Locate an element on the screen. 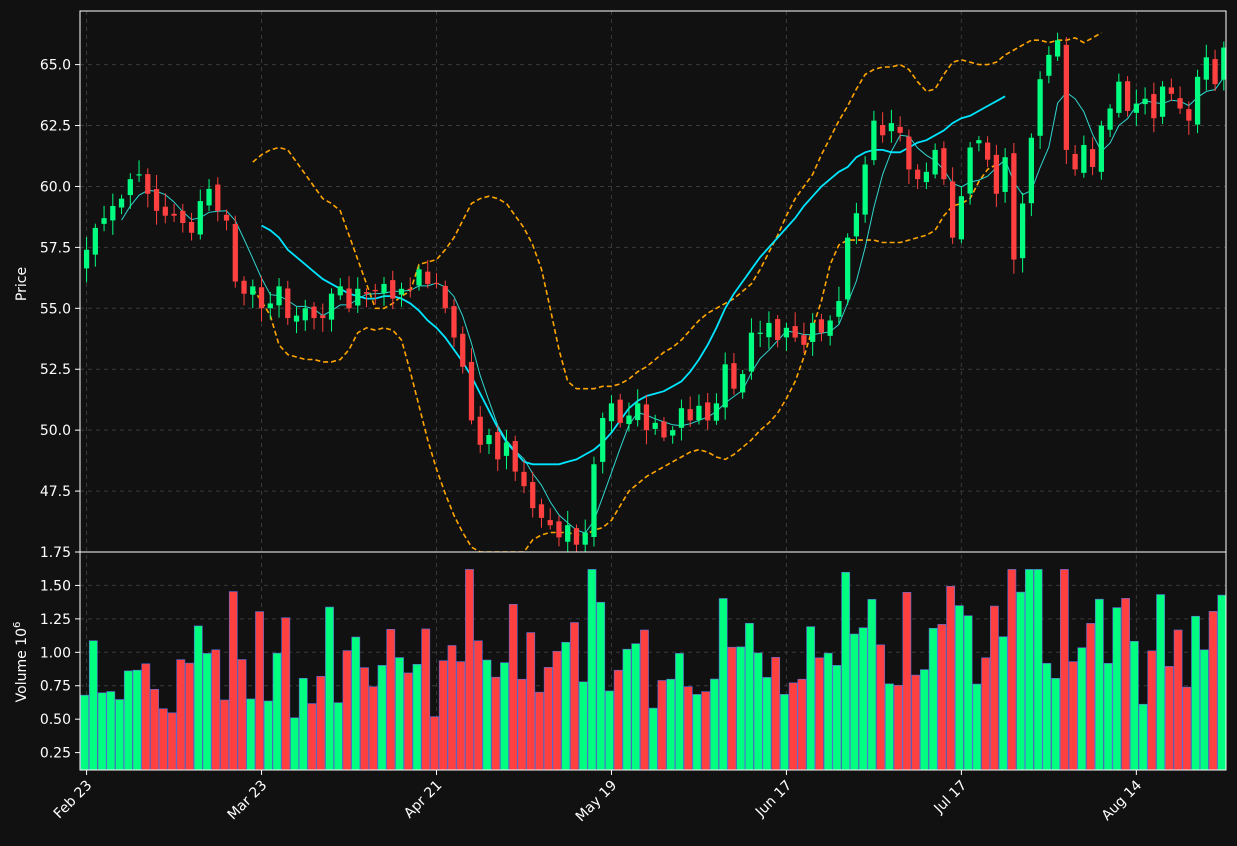 The image size is (1237, 846). price-tick-label: 55.0 is located at coordinates (55, 309).